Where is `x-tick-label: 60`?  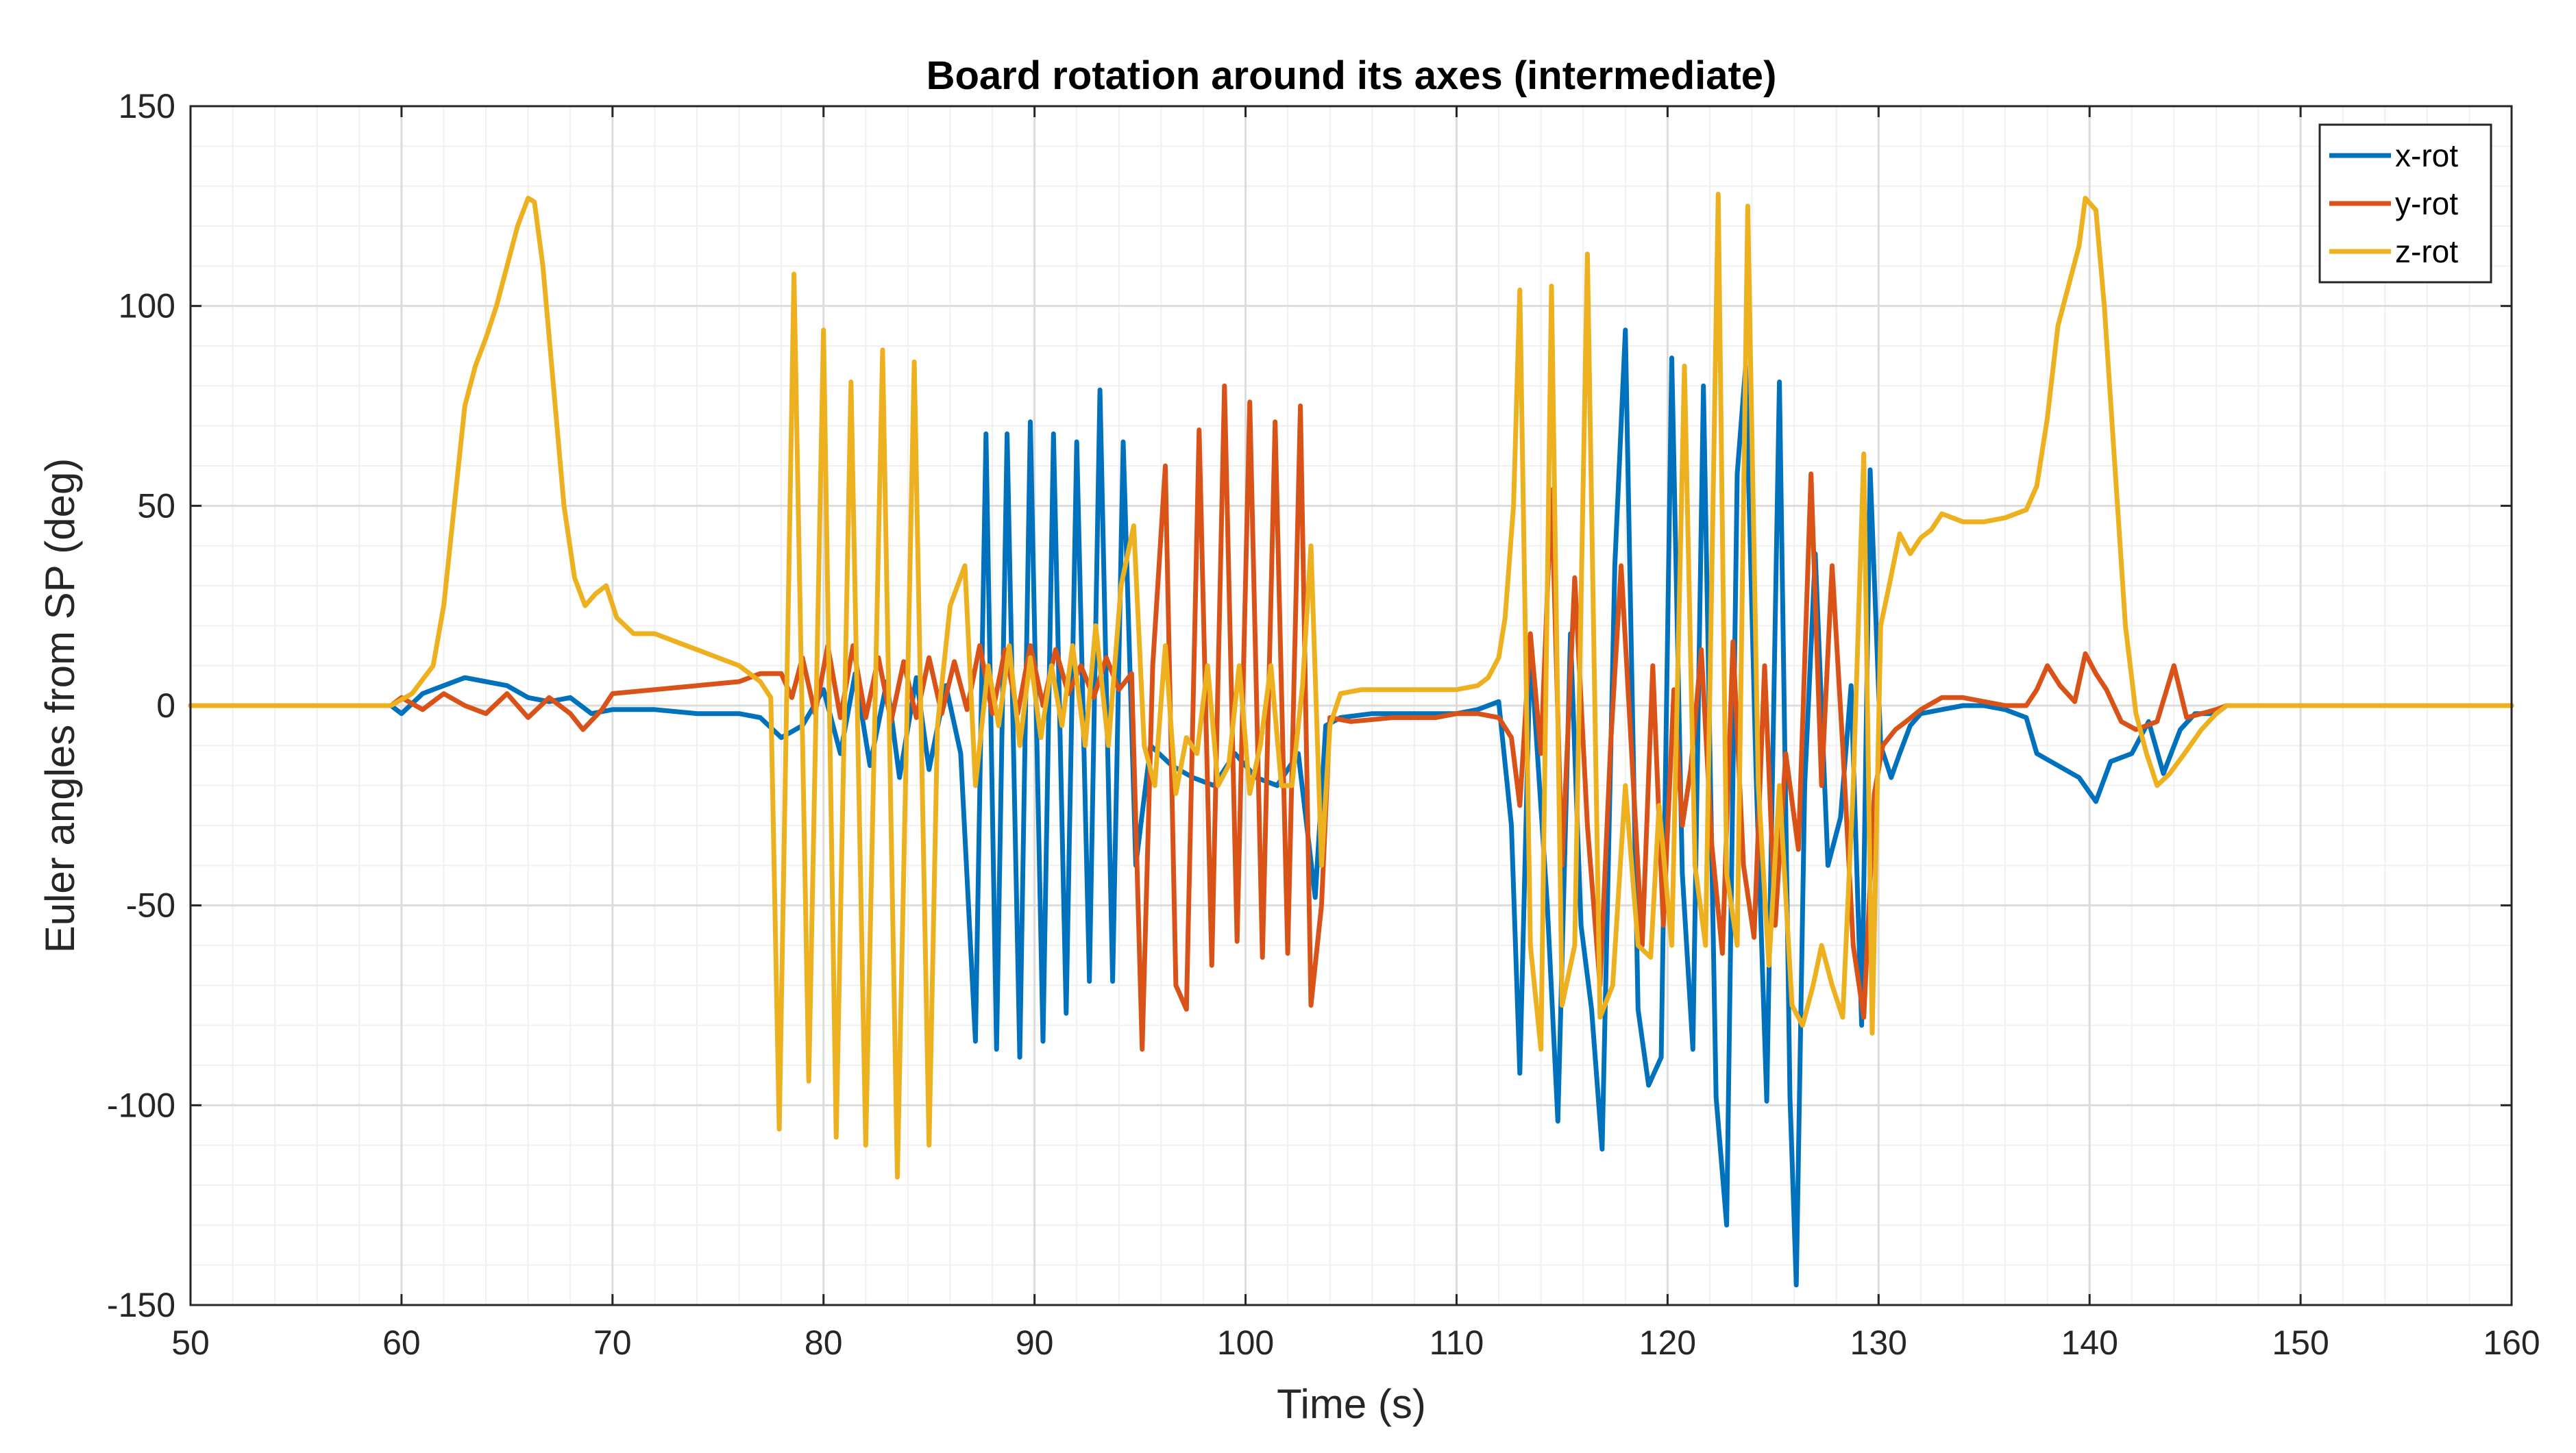 x-tick-label: 60 is located at coordinates (402, 1343).